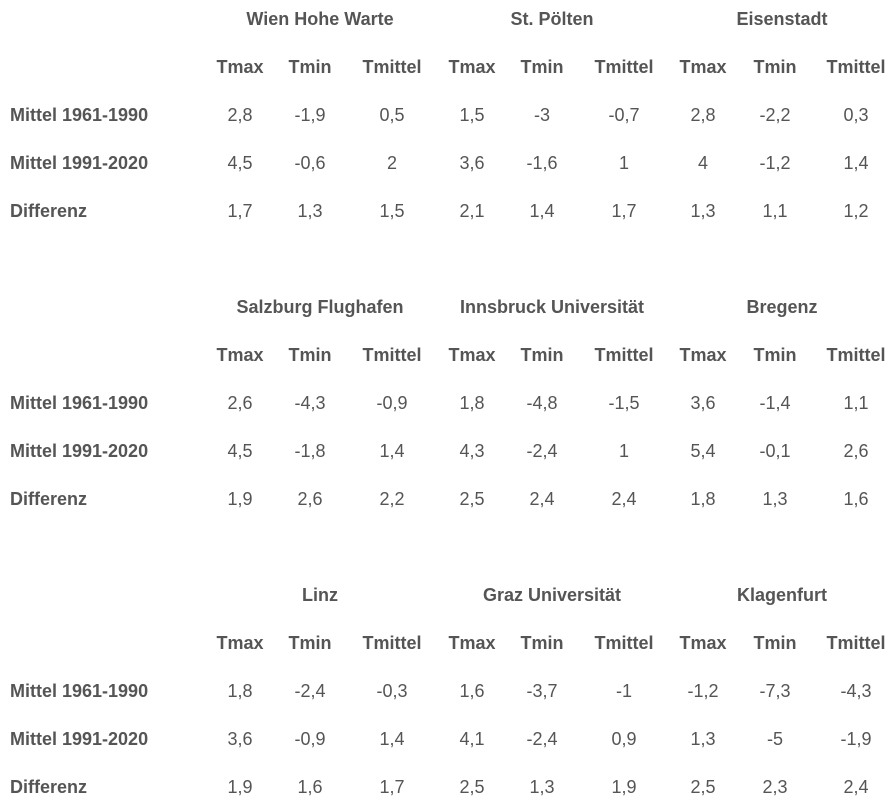 This screenshot has height=804, width=896. What do you see at coordinates (310, 163) in the screenshot?
I see `value-cell: -0,6` at bounding box center [310, 163].